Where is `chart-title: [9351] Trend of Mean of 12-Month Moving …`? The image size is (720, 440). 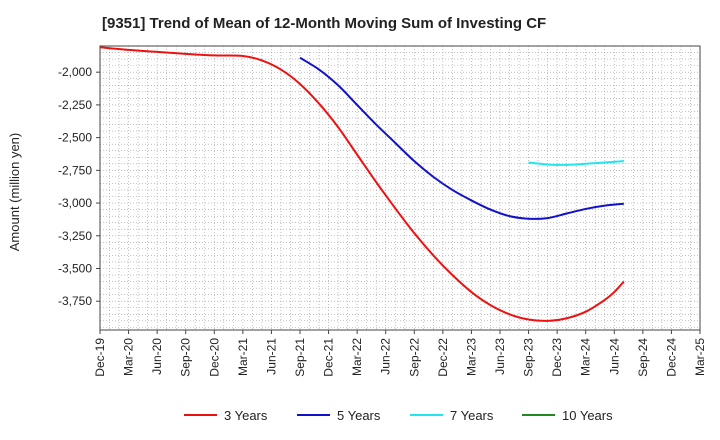
chart-title: [9351] Trend of Mean of 12-Month Moving … is located at coordinates (324, 23).